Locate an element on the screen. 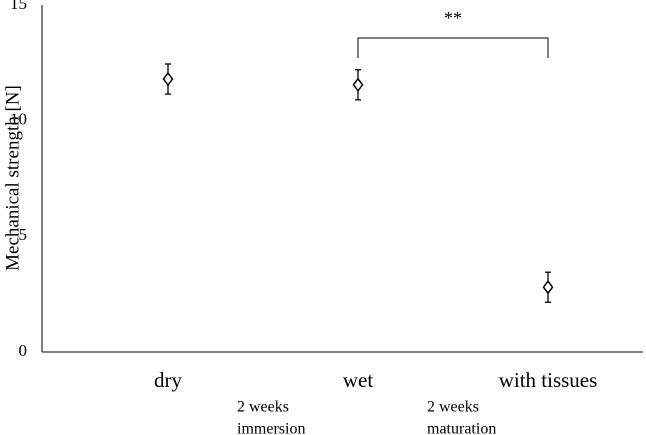 The image size is (646, 435). significance-bracket is located at coordinates (453, 47).